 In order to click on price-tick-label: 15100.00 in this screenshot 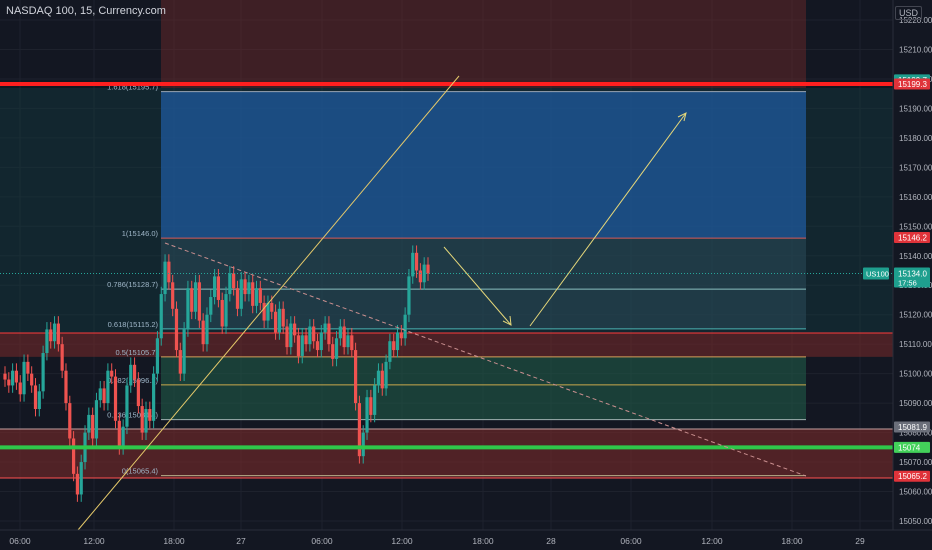, I will do `click(915, 374)`.